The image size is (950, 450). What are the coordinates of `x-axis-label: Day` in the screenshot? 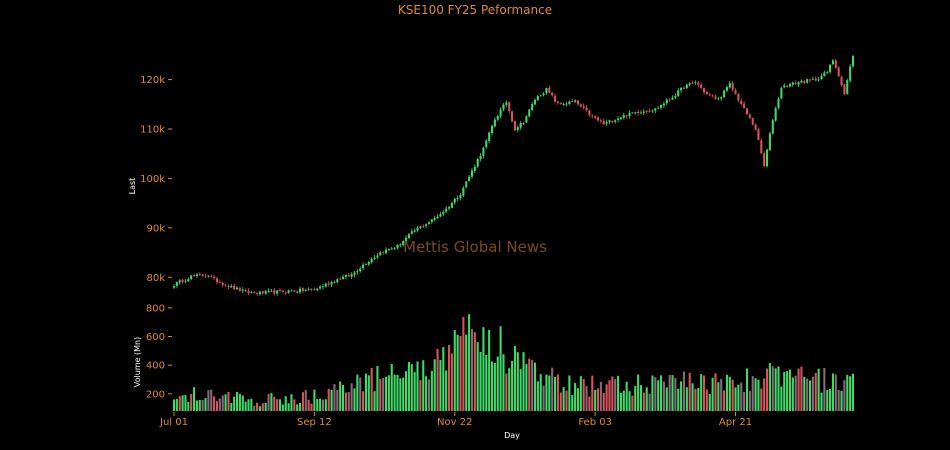 It's located at (512, 435).